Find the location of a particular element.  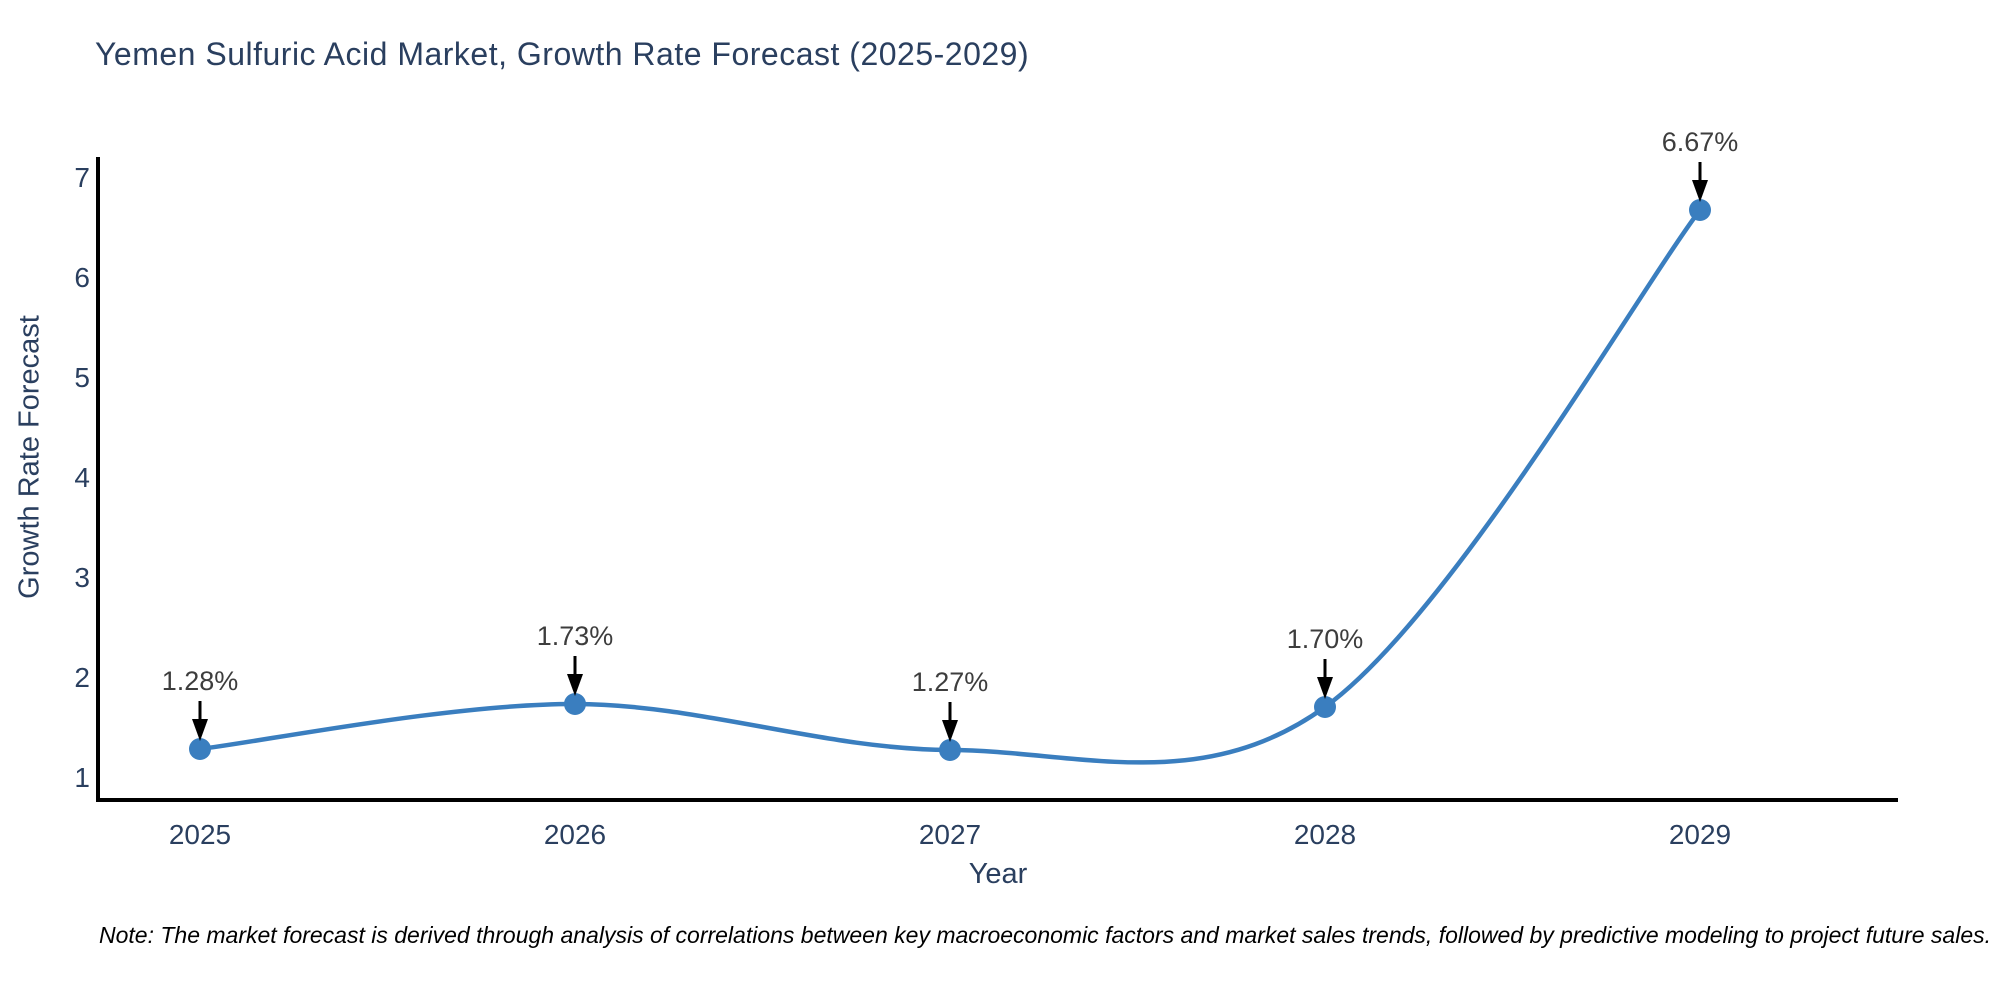

y-tick-label: 7 is located at coordinates (82, 177).